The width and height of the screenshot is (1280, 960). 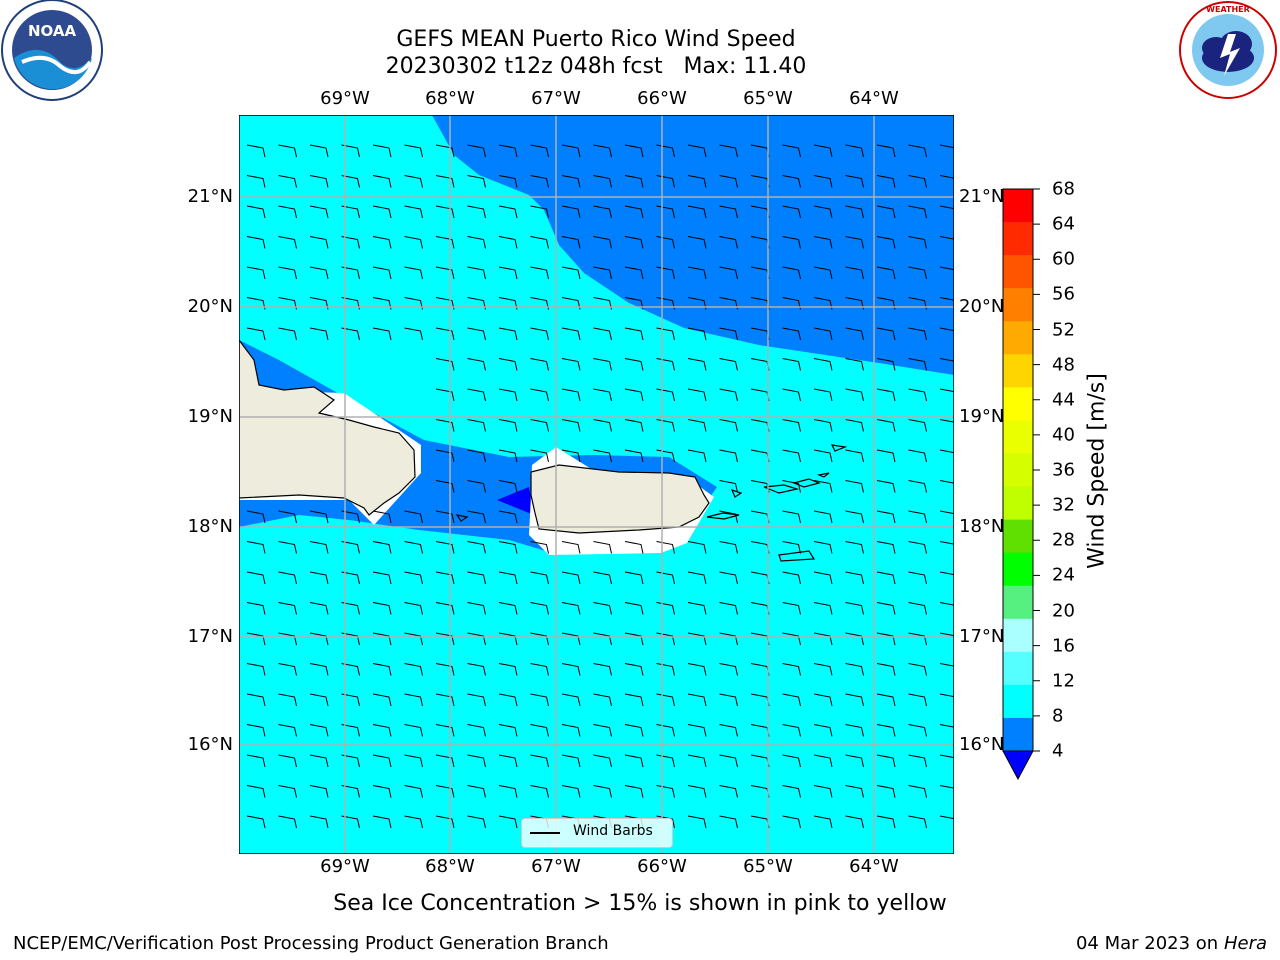 What do you see at coordinates (210, 526) in the screenshot?
I see `latitude-label-left: 18°N` at bounding box center [210, 526].